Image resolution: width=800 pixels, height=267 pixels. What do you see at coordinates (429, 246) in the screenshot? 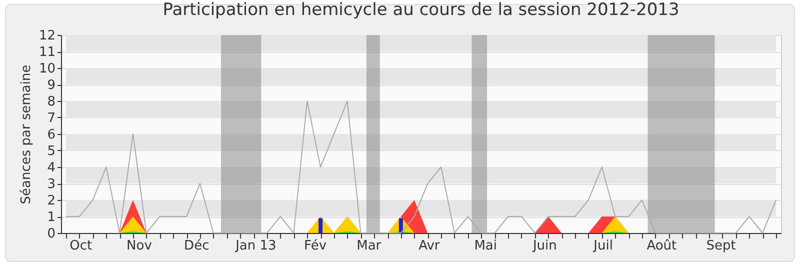
I see `x-tick-label: Avr` at bounding box center [429, 246].